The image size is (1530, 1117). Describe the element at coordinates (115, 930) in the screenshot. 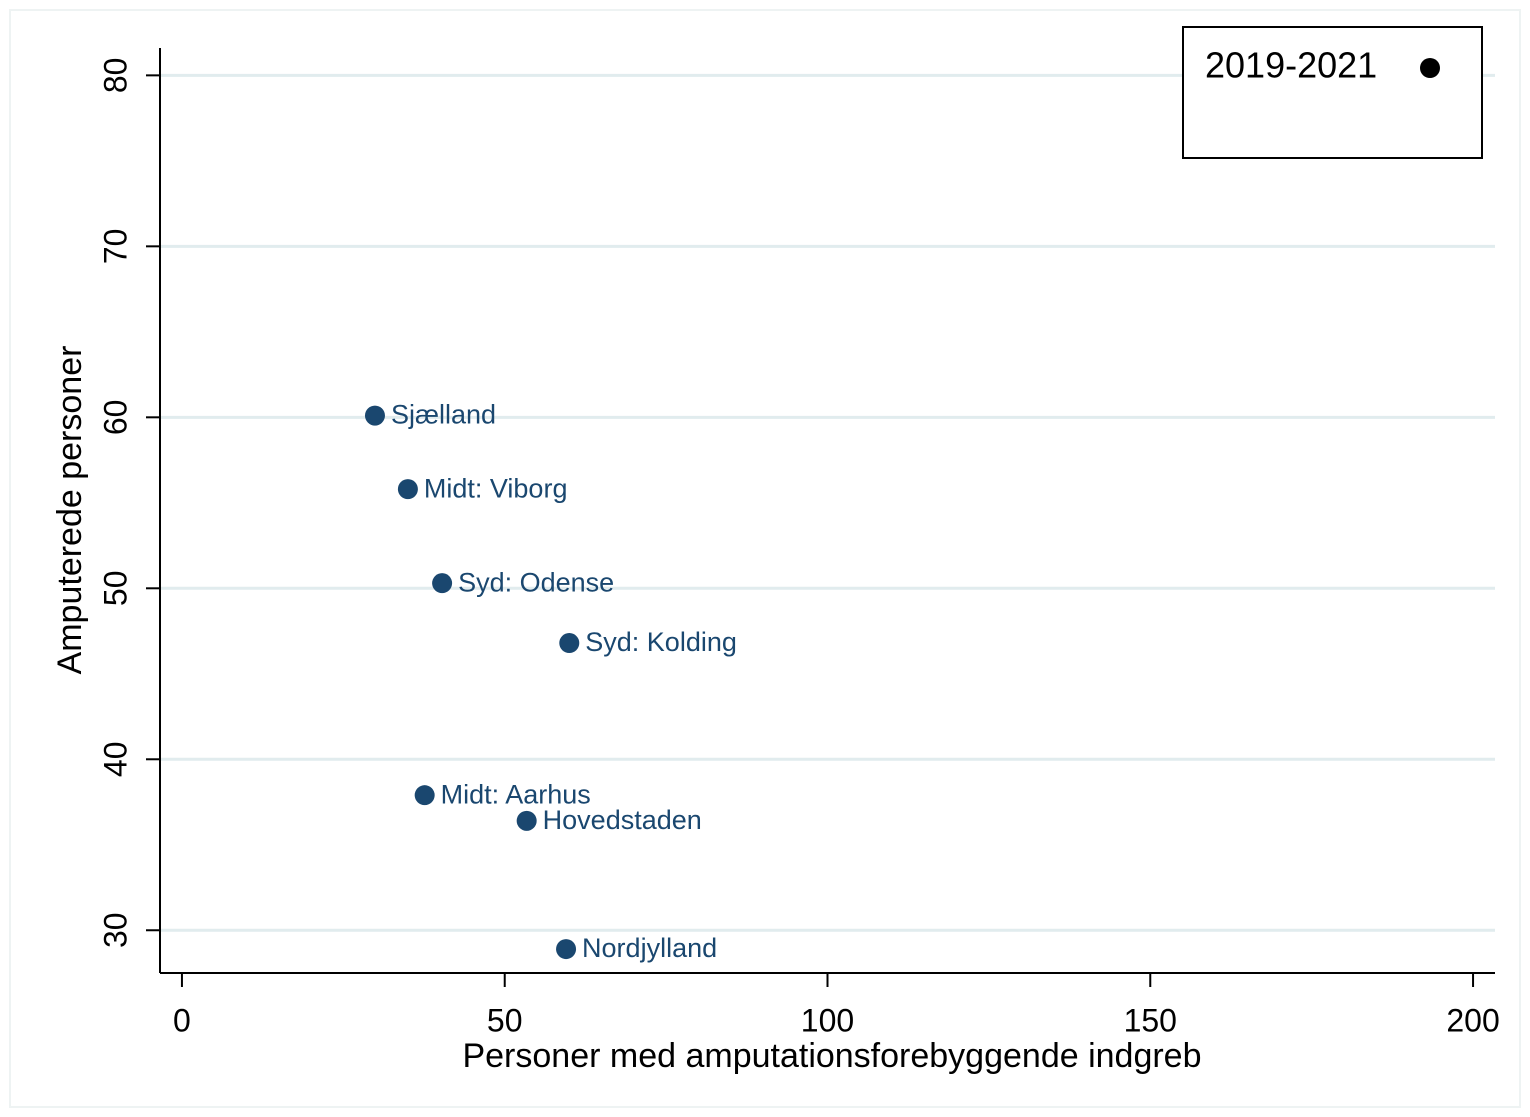

I see `y-tick-label: 30` at that location.